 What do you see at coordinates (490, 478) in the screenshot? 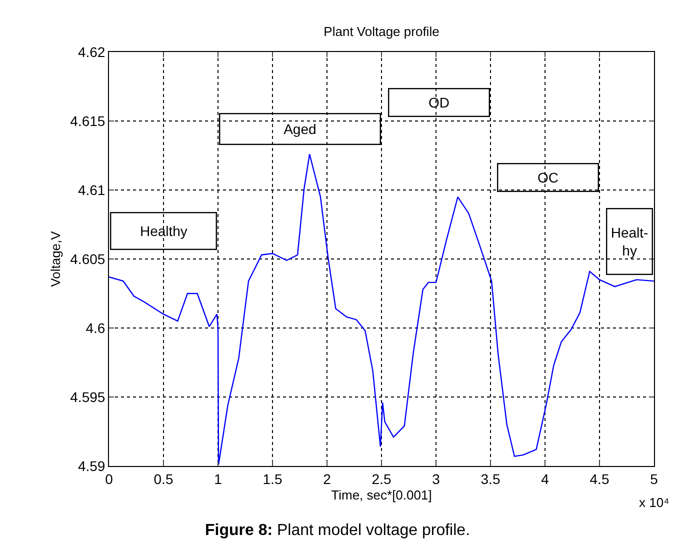
I see `x-tick-label: 3.5` at bounding box center [490, 478].